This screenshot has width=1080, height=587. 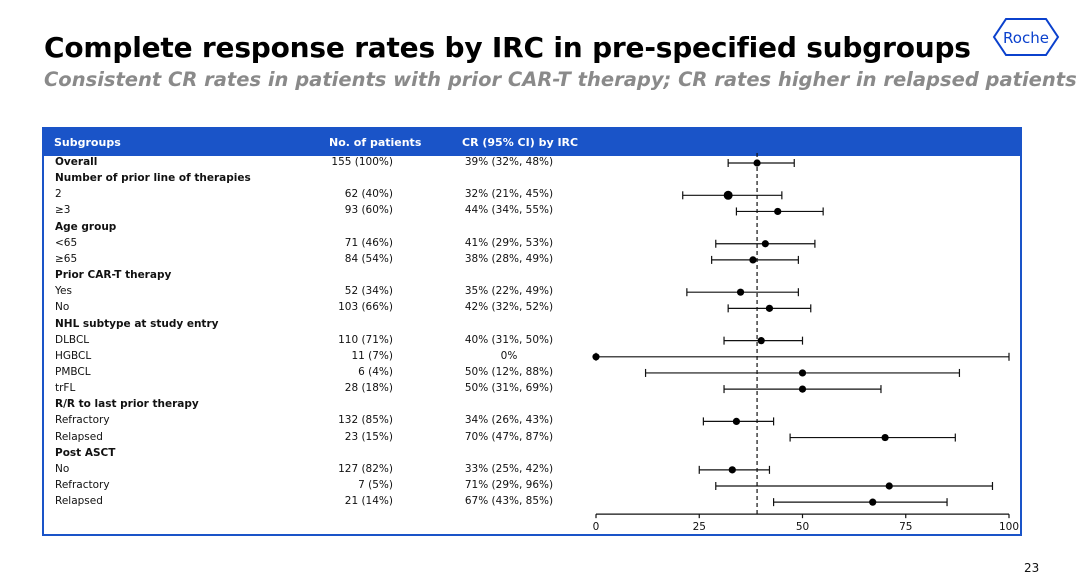 What do you see at coordinates (509, 468) in the screenshot?
I see `row-cr: 33% (25%, 42%)` at bounding box center [509, 468].